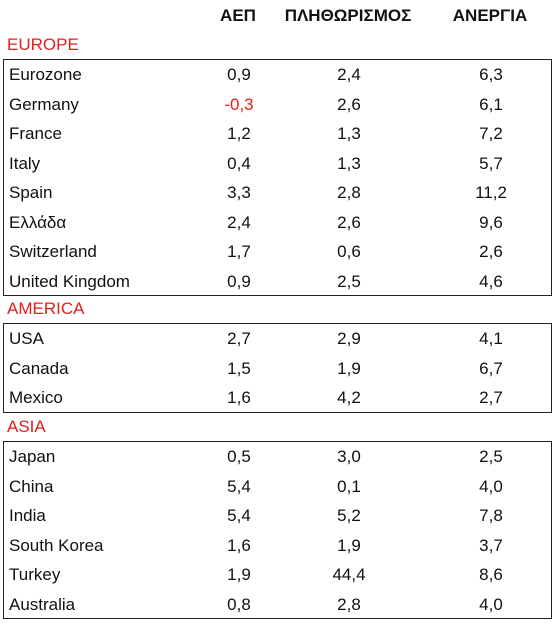 Image resolution: width=557 pixels, height=623 pixels. What do you see at coordinates (349, 338) in the screenshot?
I see `inflation-value: 2,9` at bounding box center [349, 338].